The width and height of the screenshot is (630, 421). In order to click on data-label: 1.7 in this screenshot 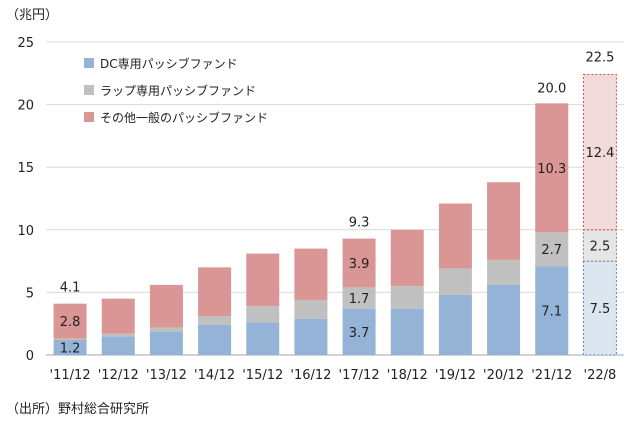, I will do `click(359, 299)`.